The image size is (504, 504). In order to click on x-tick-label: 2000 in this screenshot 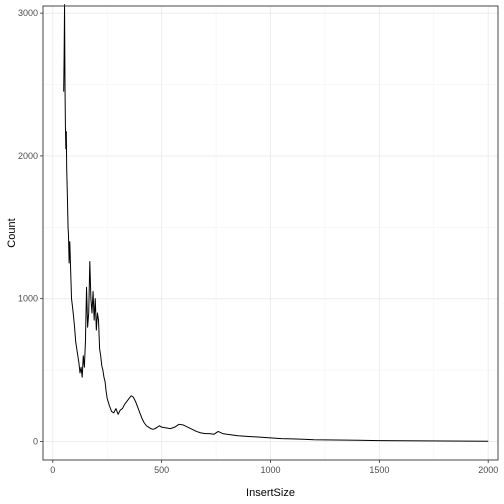, I will do `click(488, 470)`.